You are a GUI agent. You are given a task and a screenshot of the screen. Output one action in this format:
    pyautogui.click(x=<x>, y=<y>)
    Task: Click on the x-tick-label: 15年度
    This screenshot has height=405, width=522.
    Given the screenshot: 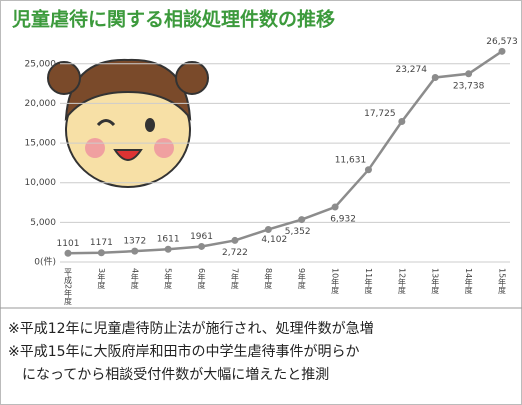 What is the action you would take?
    pyautogui.click(x=502, y=281)
    